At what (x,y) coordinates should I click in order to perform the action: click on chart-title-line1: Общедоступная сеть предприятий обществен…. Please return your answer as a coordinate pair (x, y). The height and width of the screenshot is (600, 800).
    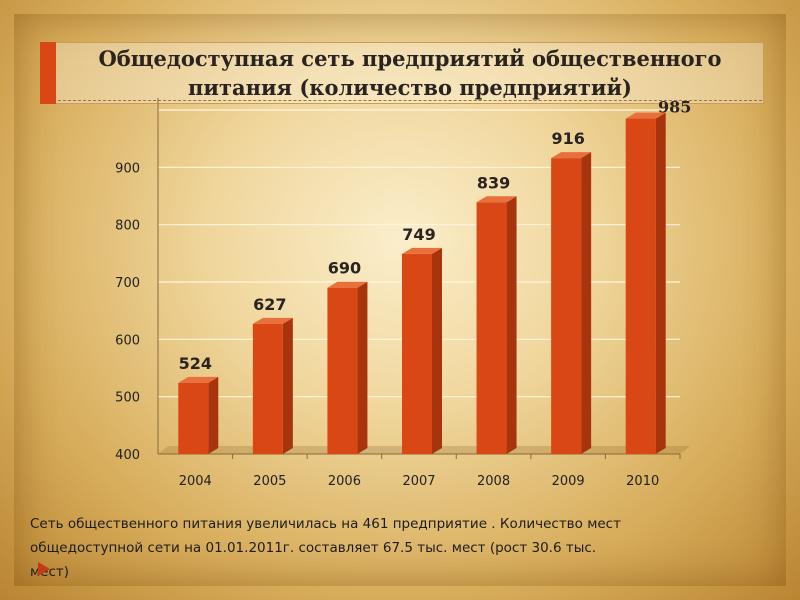
    Looking at the image, I should click on (410, 58).